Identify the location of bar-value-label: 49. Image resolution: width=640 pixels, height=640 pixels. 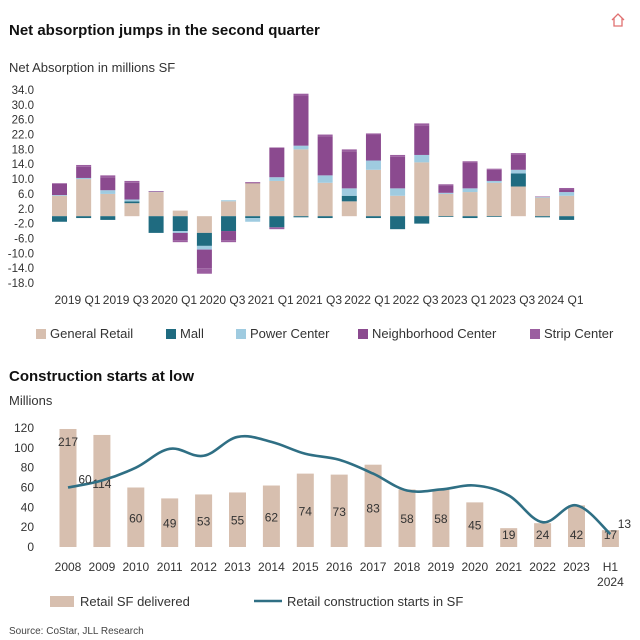
(170, 524).